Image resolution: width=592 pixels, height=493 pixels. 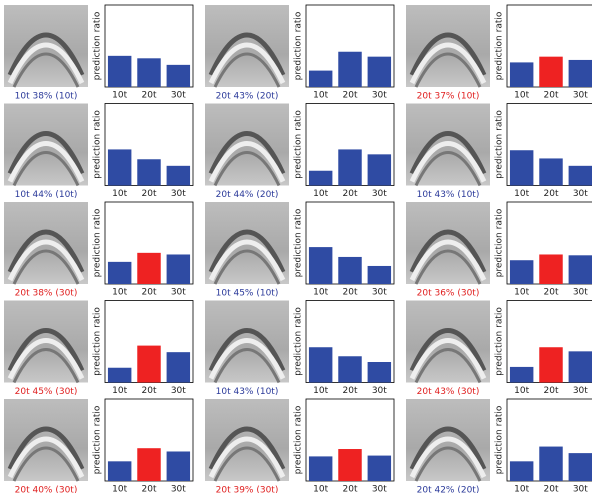 What do you see at coordinates (448, 392) in the screenshot?
I see `caption: 20t 43% (30t)` at bounding box center [448, 392].